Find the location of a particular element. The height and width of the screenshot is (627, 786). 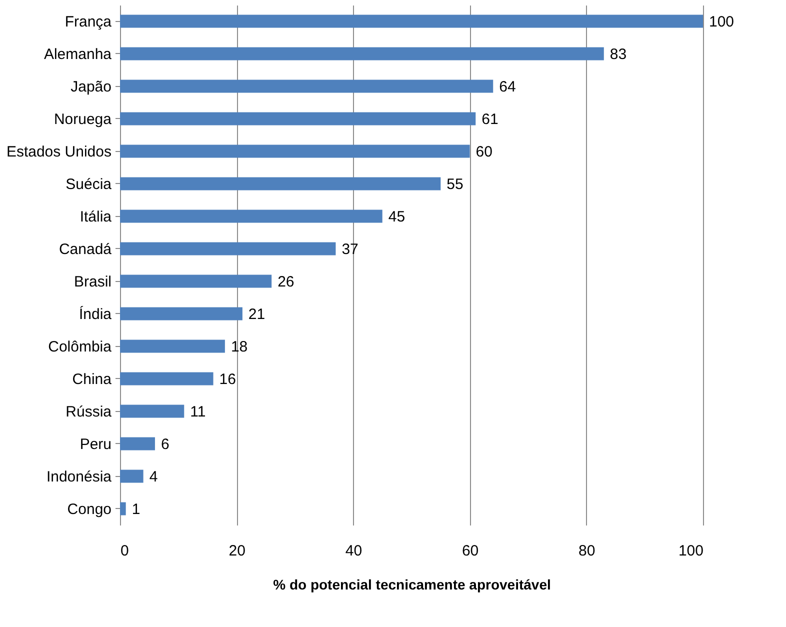

y-tick-label: Noruega is located at coordinates (83, 119).